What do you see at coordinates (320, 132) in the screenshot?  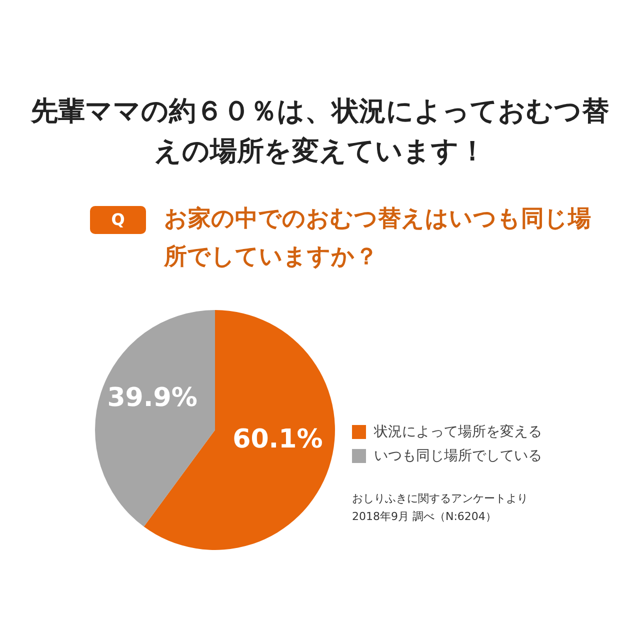 I see `chart-title: 先輩ママの約６０％は、状況によっておむつ替えの場所を変えています！` at bounding box center [320, 132].